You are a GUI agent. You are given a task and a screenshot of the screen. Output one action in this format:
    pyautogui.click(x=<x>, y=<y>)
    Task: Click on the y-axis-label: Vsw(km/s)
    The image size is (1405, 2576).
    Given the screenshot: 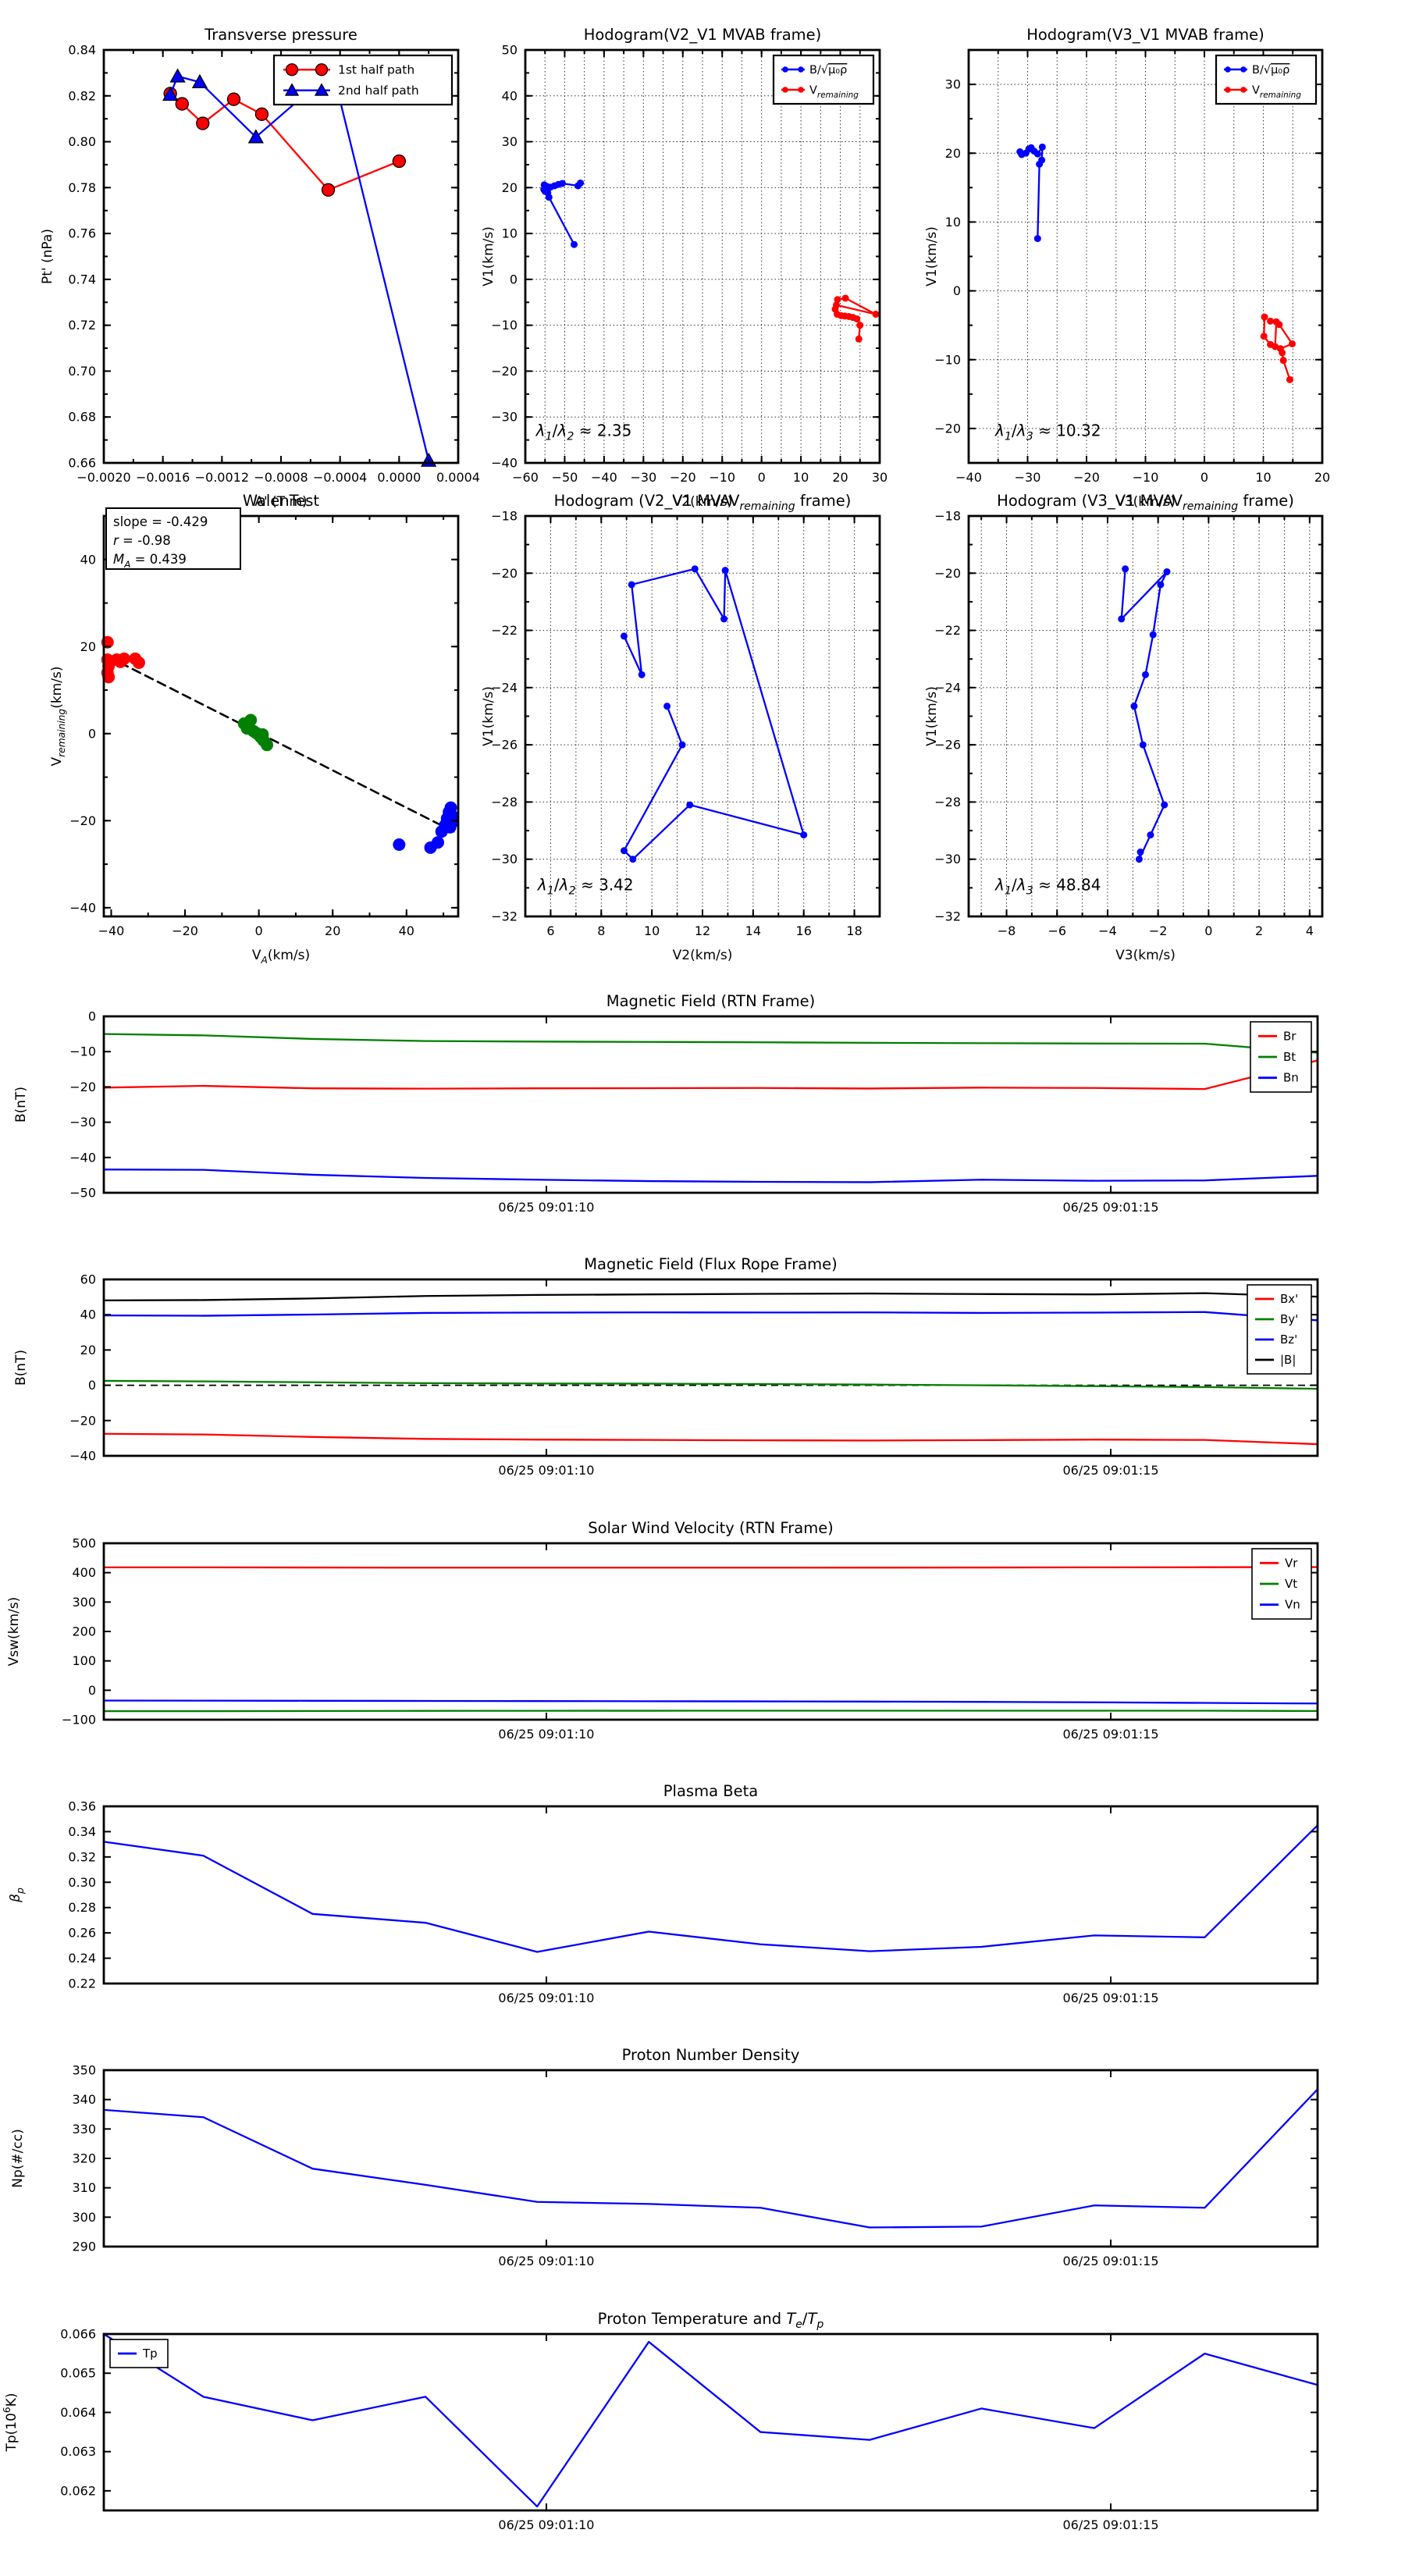 What is the action you would take?
    pyautogui.click(x=14, y=1632)
    